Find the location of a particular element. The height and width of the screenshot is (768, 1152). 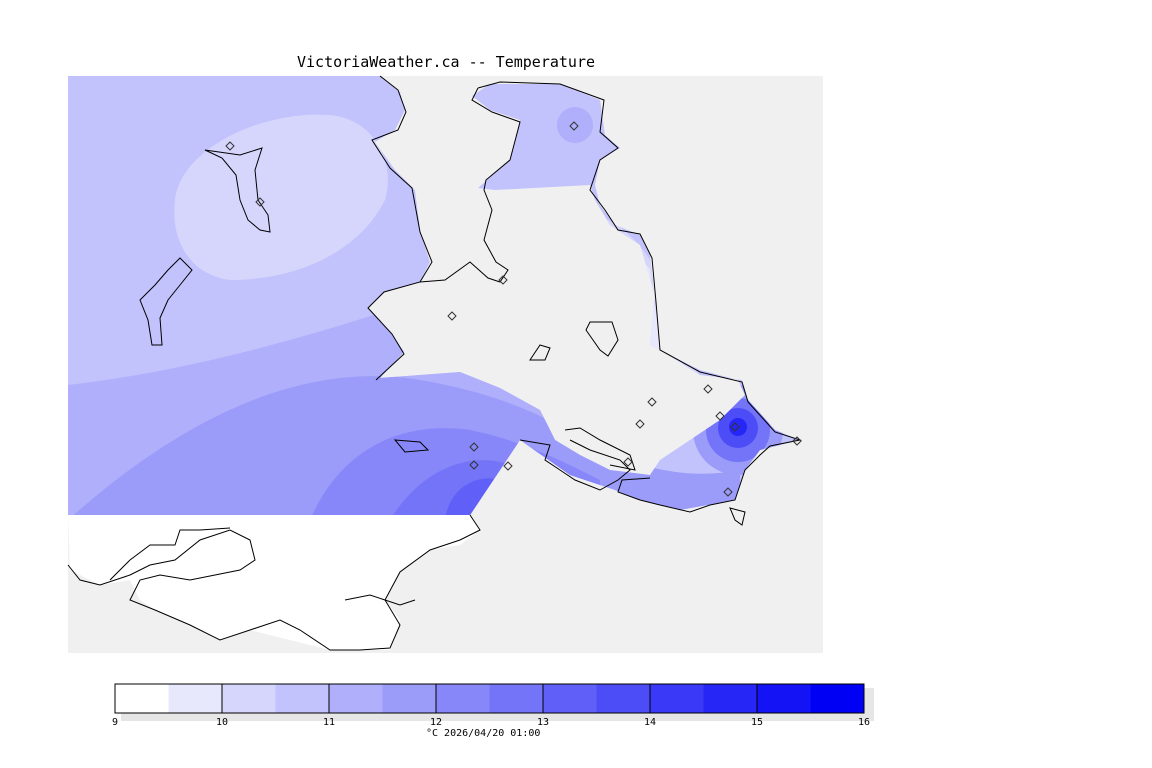

legend-tick-label: 13 is located at coordinates (543, 722).